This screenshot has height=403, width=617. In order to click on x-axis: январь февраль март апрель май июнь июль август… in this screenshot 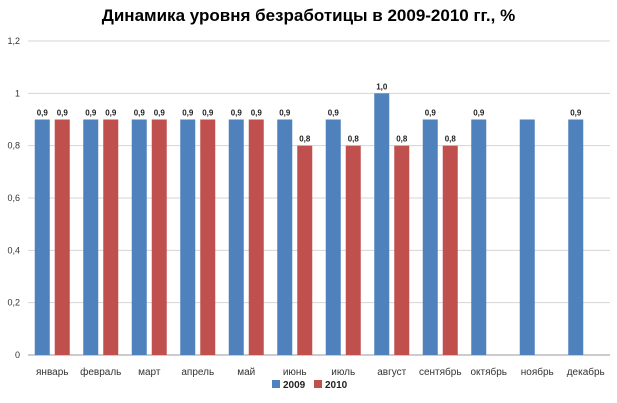, I will do `click(320, 372)`.